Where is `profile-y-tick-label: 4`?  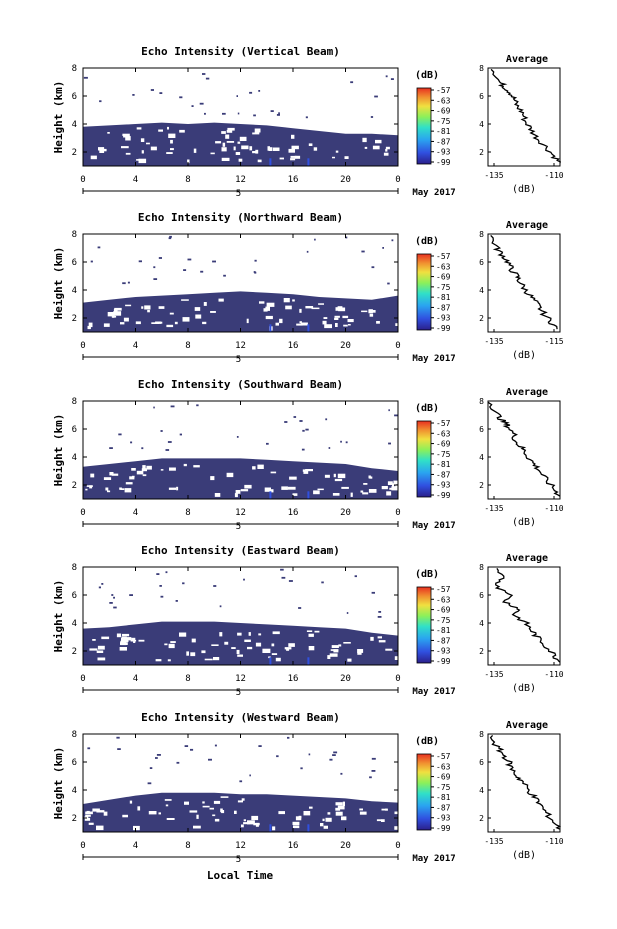
profile-y-tick-label: 4 is located at coordinates (481, 290).